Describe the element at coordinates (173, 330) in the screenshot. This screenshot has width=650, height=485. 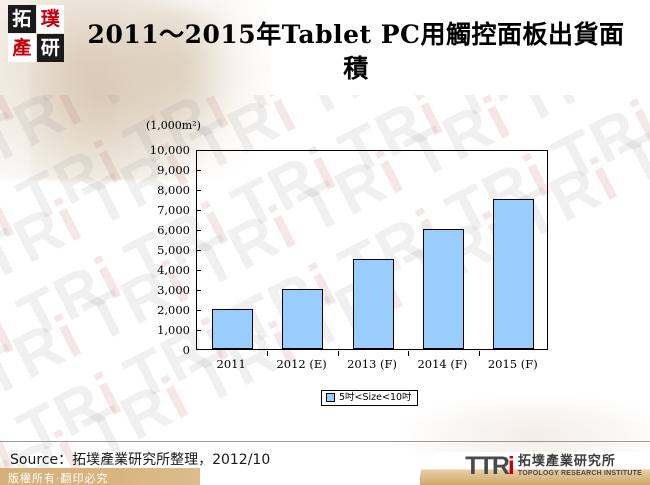
I see `y-axis-tick-label: 1,000` at that location.